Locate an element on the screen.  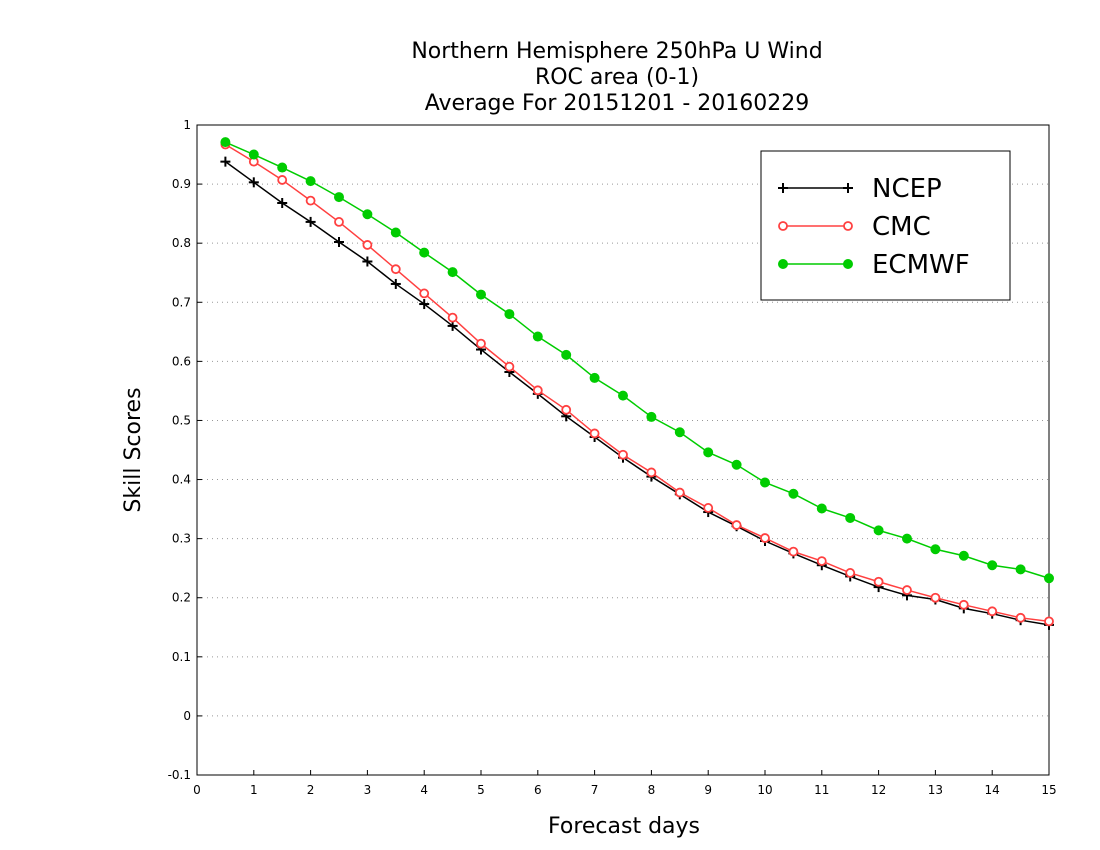
x-tick-label: 8 is located at coordinates (652, 790).